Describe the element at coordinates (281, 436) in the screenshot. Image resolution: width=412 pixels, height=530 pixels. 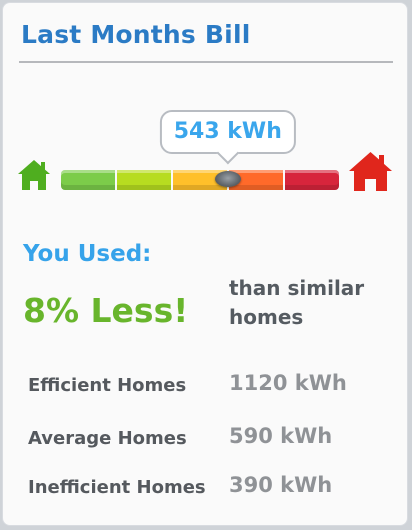
I see `average-homes-value: 590 kWh` at that location.